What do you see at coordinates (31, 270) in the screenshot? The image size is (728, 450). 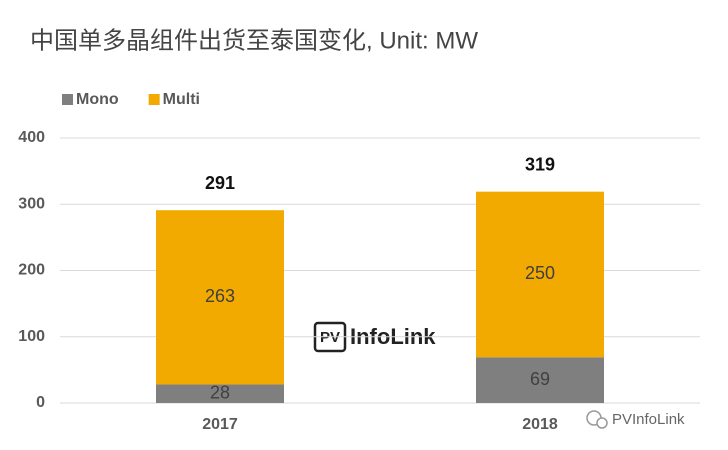 I see `y-tick-label: 200` at bounding box center [31, 270].